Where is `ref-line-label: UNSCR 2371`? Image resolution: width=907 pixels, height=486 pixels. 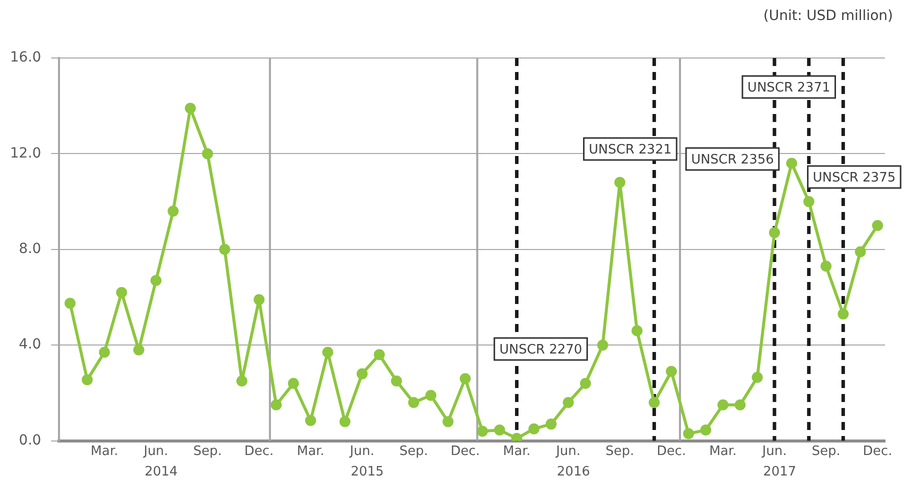 ref-line-label: UNSCR 2371 is located at coordinates (788, 88).